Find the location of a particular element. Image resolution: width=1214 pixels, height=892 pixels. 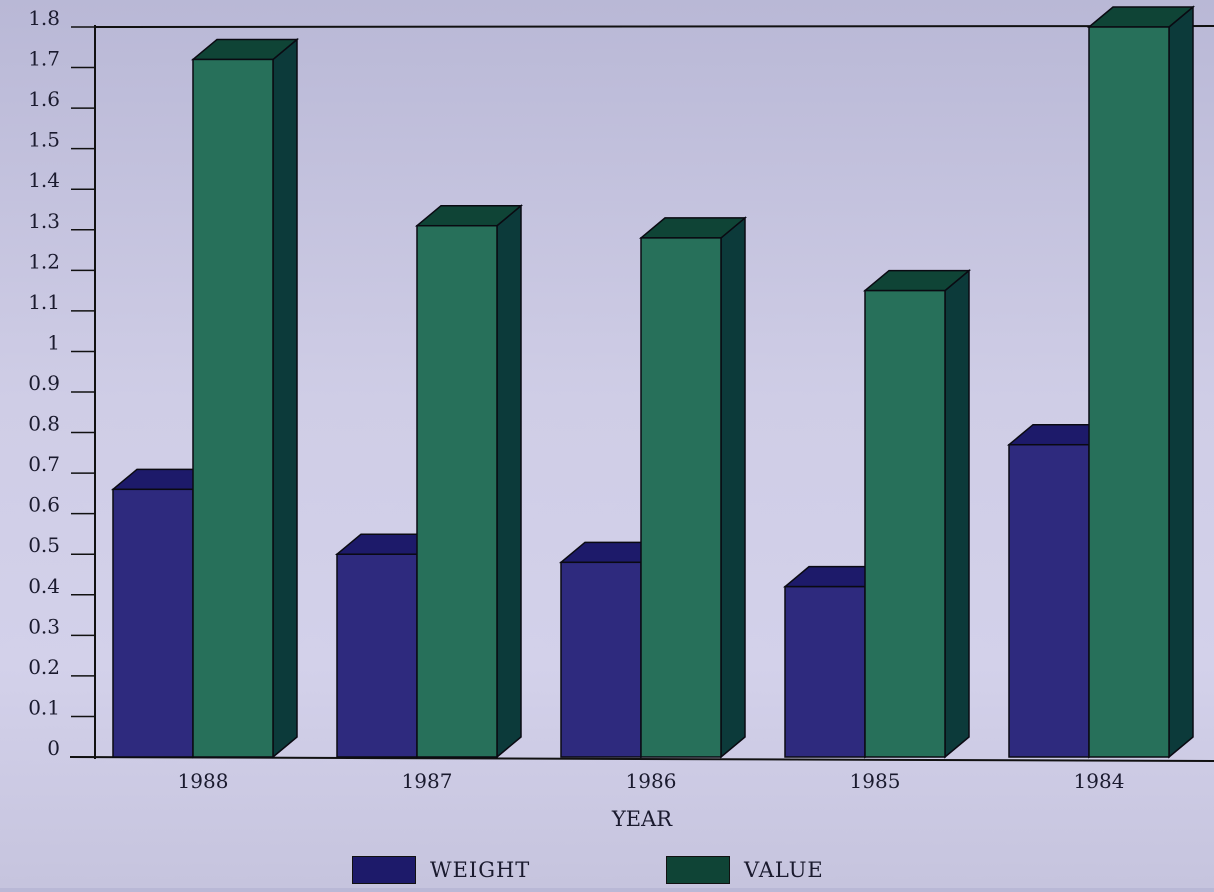

bar-value-1985-side is located at coordinates (957, 514).